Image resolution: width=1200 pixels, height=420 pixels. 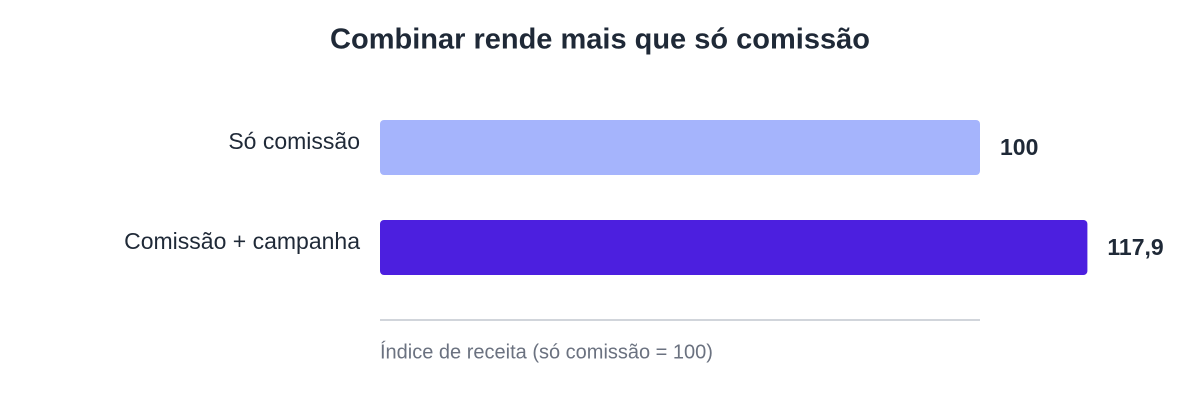 What do you see at coordinates (242, 241) in the screenshot?
I see `category-label: Comissão + campanha` at bounding box center [242, 241].